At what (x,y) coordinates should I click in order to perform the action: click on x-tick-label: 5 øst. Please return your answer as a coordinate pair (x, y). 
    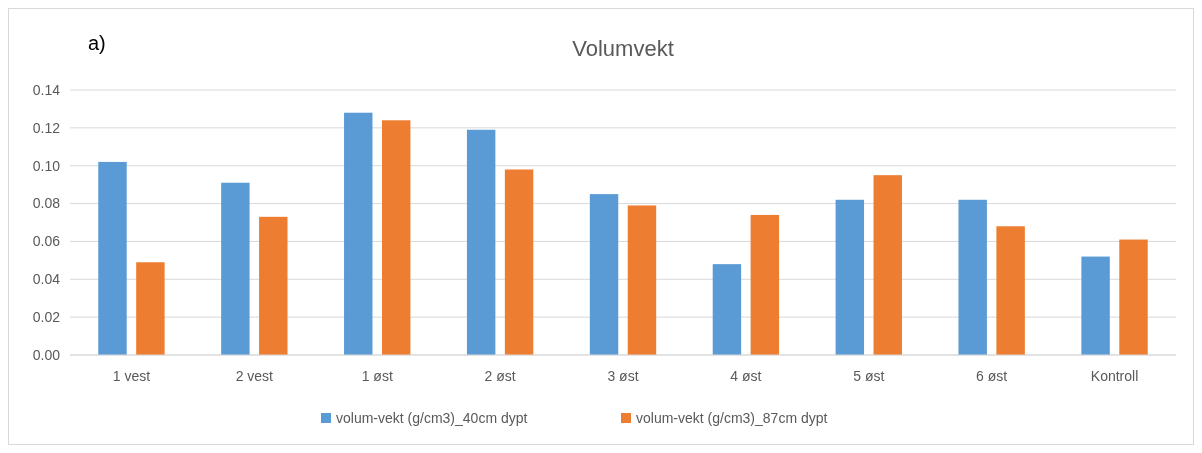
    Looking at the image, I should click on (869, 376).